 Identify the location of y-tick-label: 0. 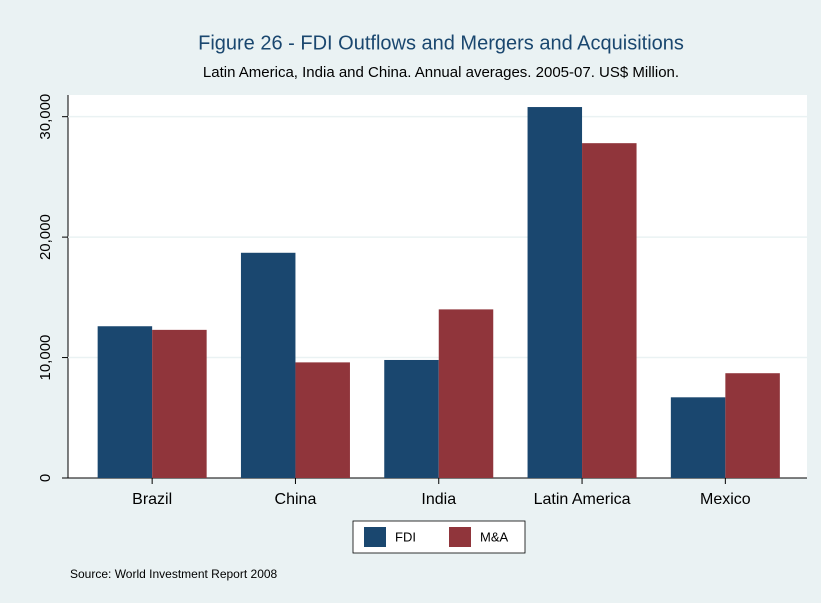
(45, 478).